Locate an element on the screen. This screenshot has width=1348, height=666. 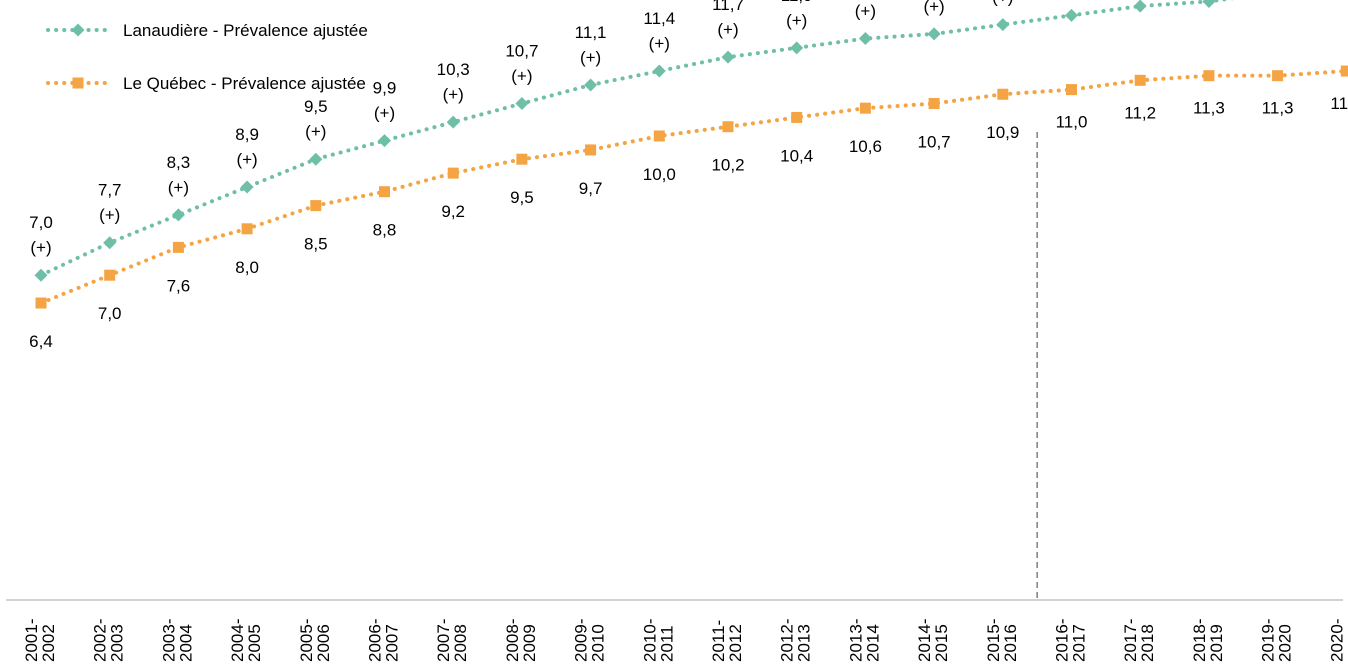
x-tick-label: 2019-2020 is located at coordinates (1277, 640).